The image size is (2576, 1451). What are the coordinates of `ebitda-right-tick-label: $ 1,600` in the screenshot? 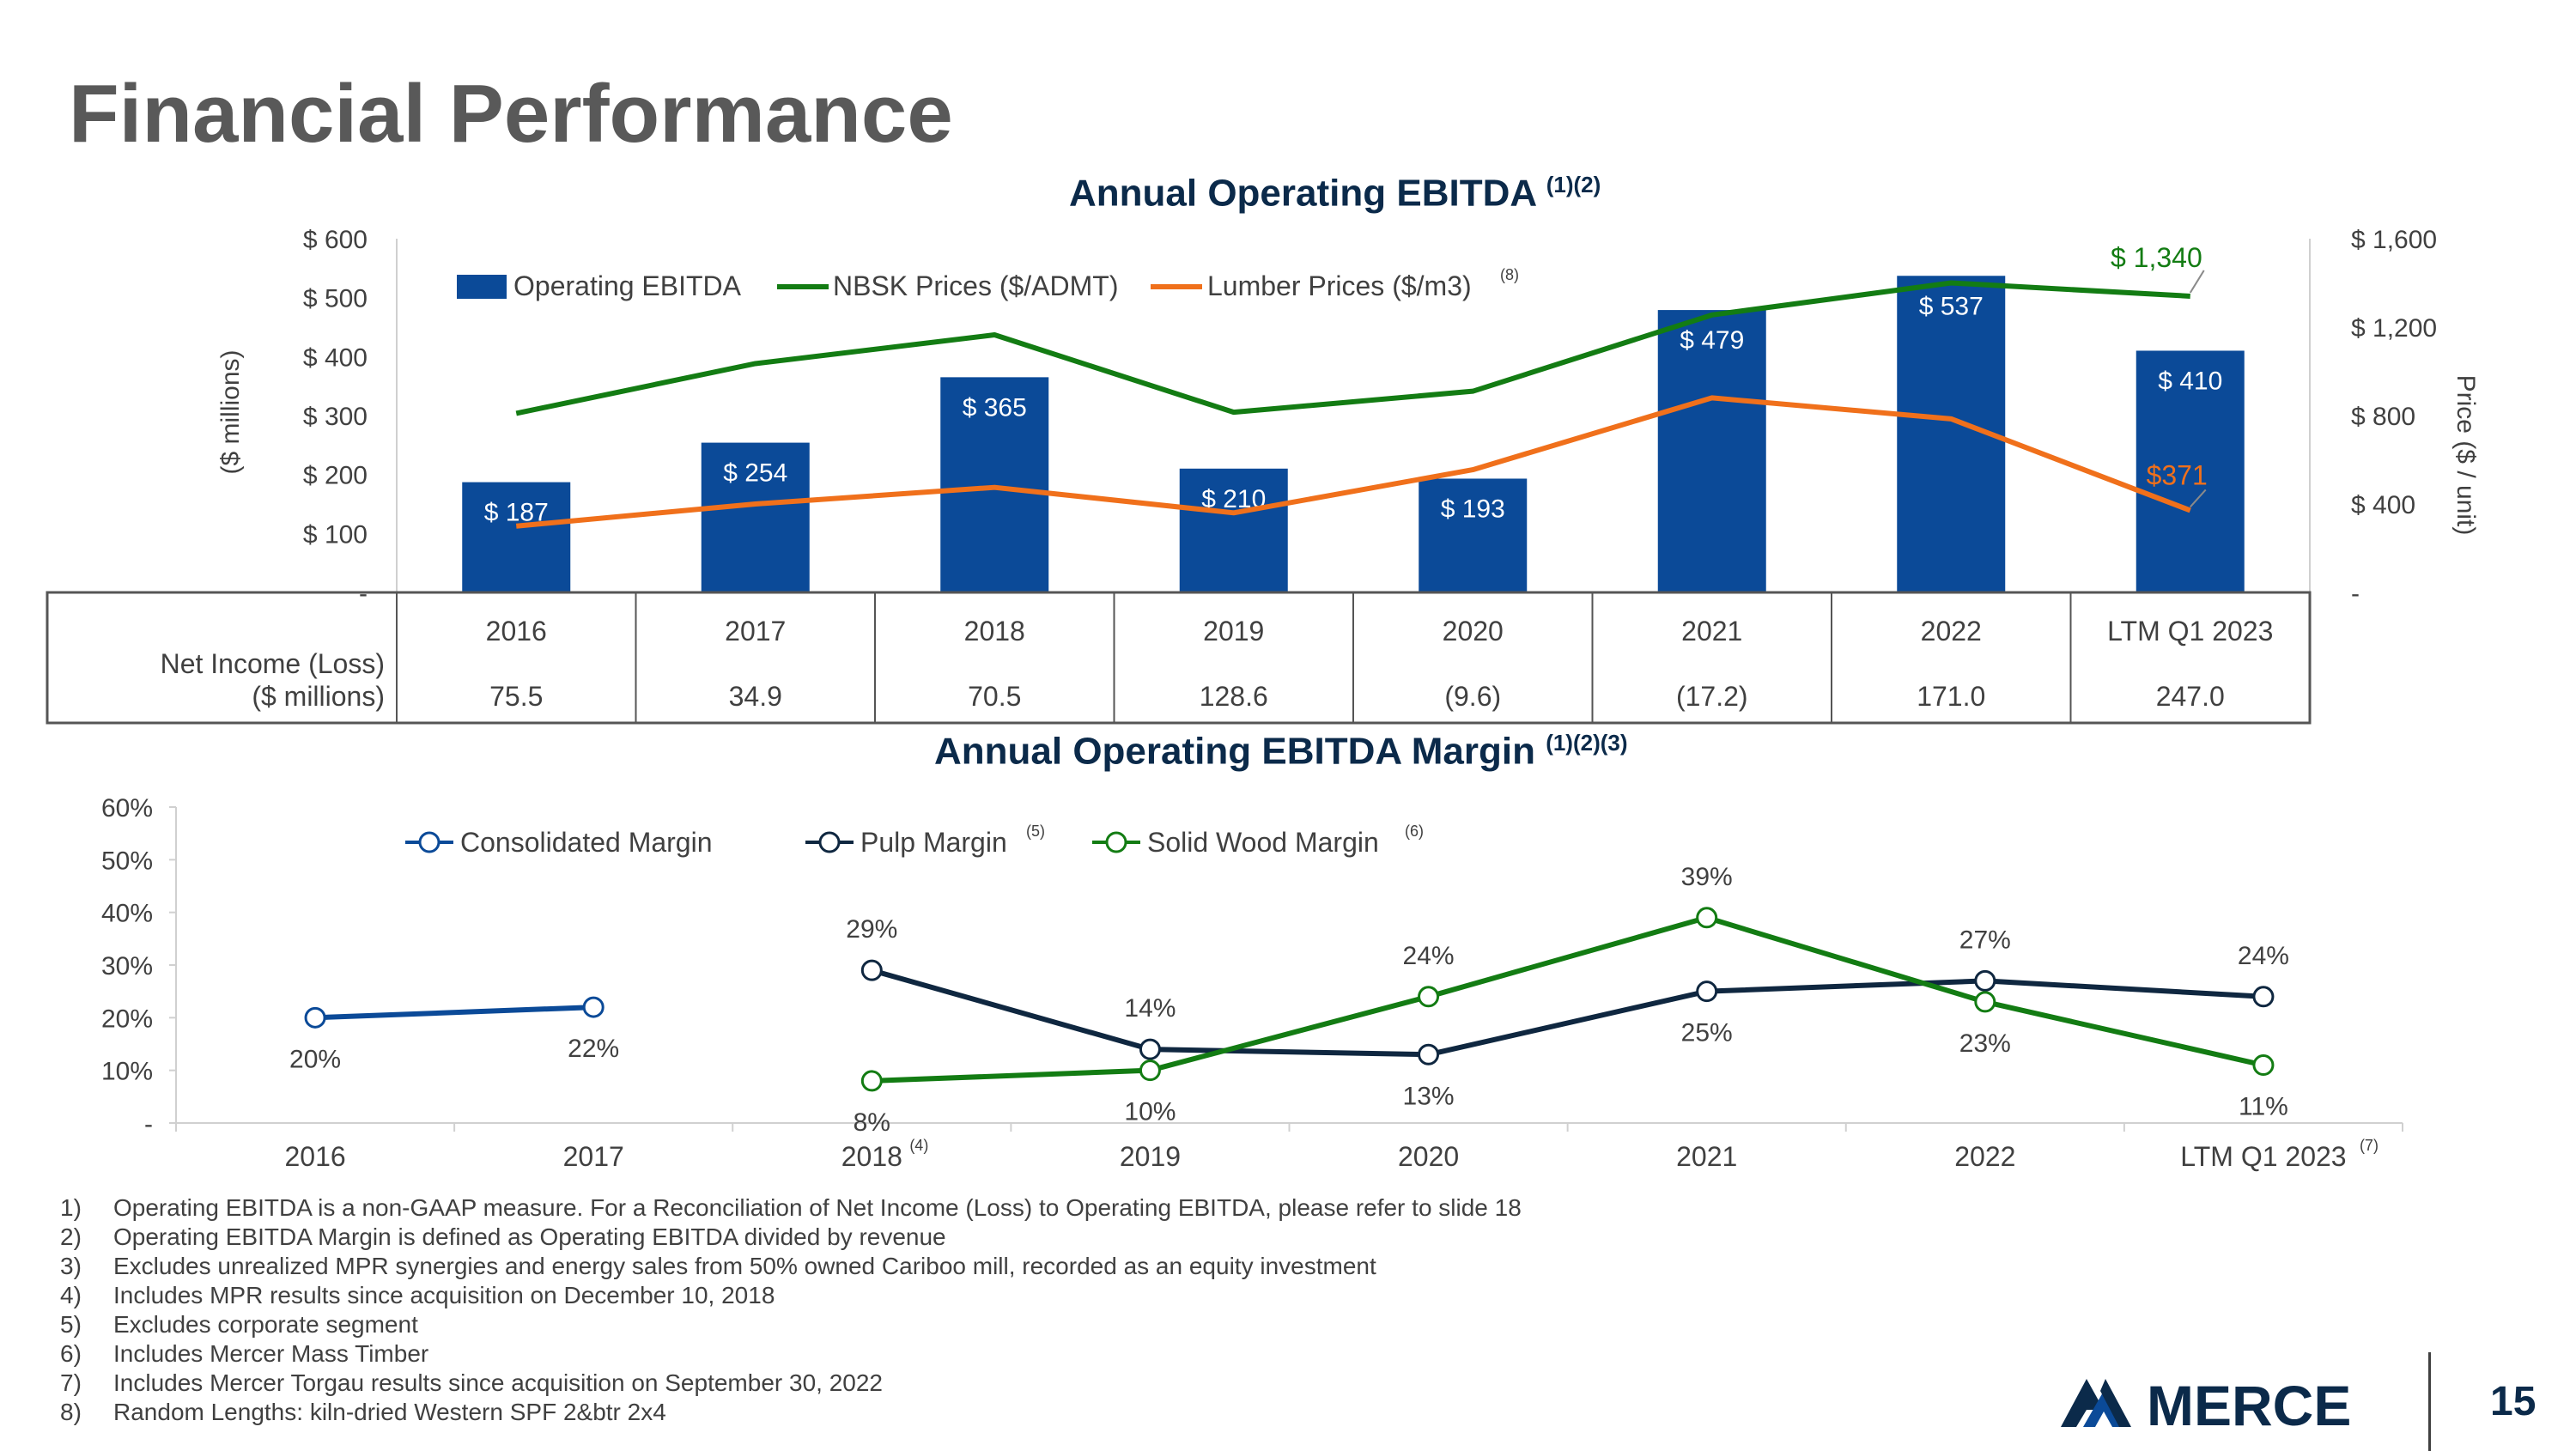 It's located at (2394, 240).